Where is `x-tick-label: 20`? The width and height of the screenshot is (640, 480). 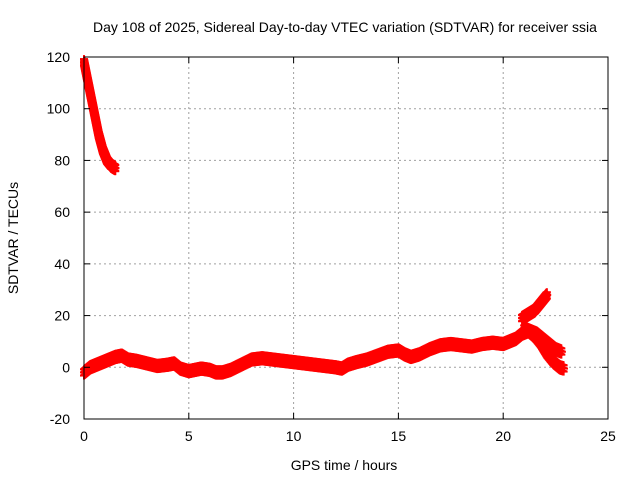
x-tick-label: 20 is located at coordinates (503, 436).